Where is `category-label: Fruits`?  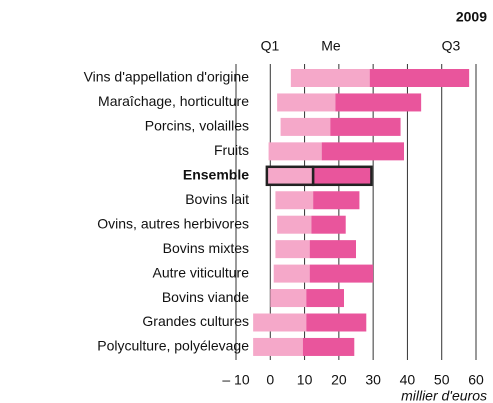
category-label: Fruits is located at coordinates (231, 150).